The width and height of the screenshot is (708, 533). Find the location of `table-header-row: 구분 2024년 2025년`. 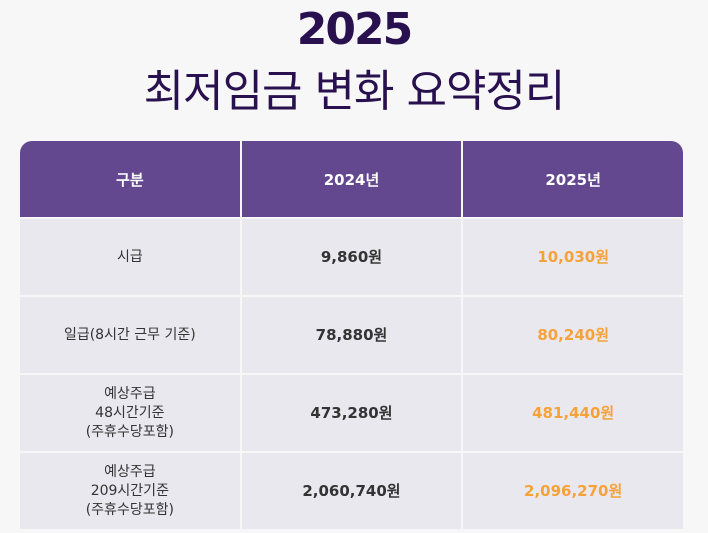

table-header-row: 구분 2024년 2025년 is located at coordinates (351, 179).